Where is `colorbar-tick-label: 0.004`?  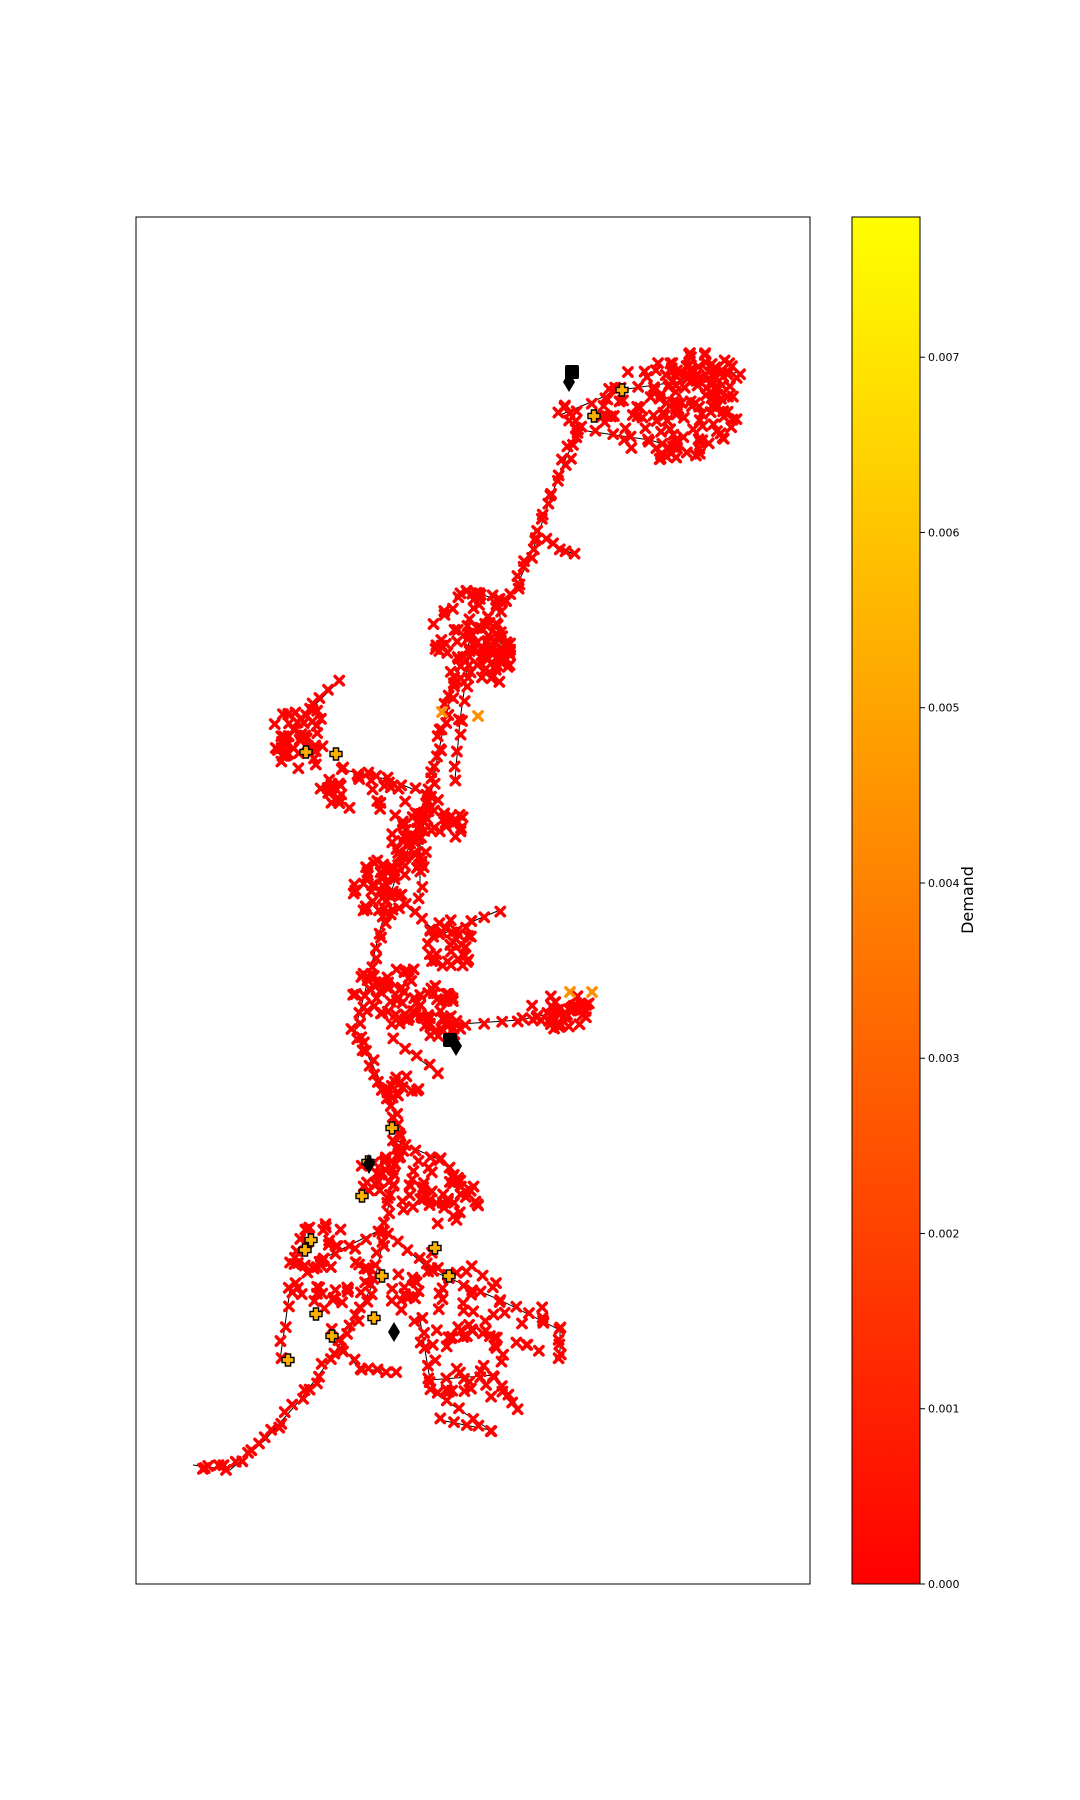 colorbar-tick-label: 0.004 is located at coordinates (944, 883).